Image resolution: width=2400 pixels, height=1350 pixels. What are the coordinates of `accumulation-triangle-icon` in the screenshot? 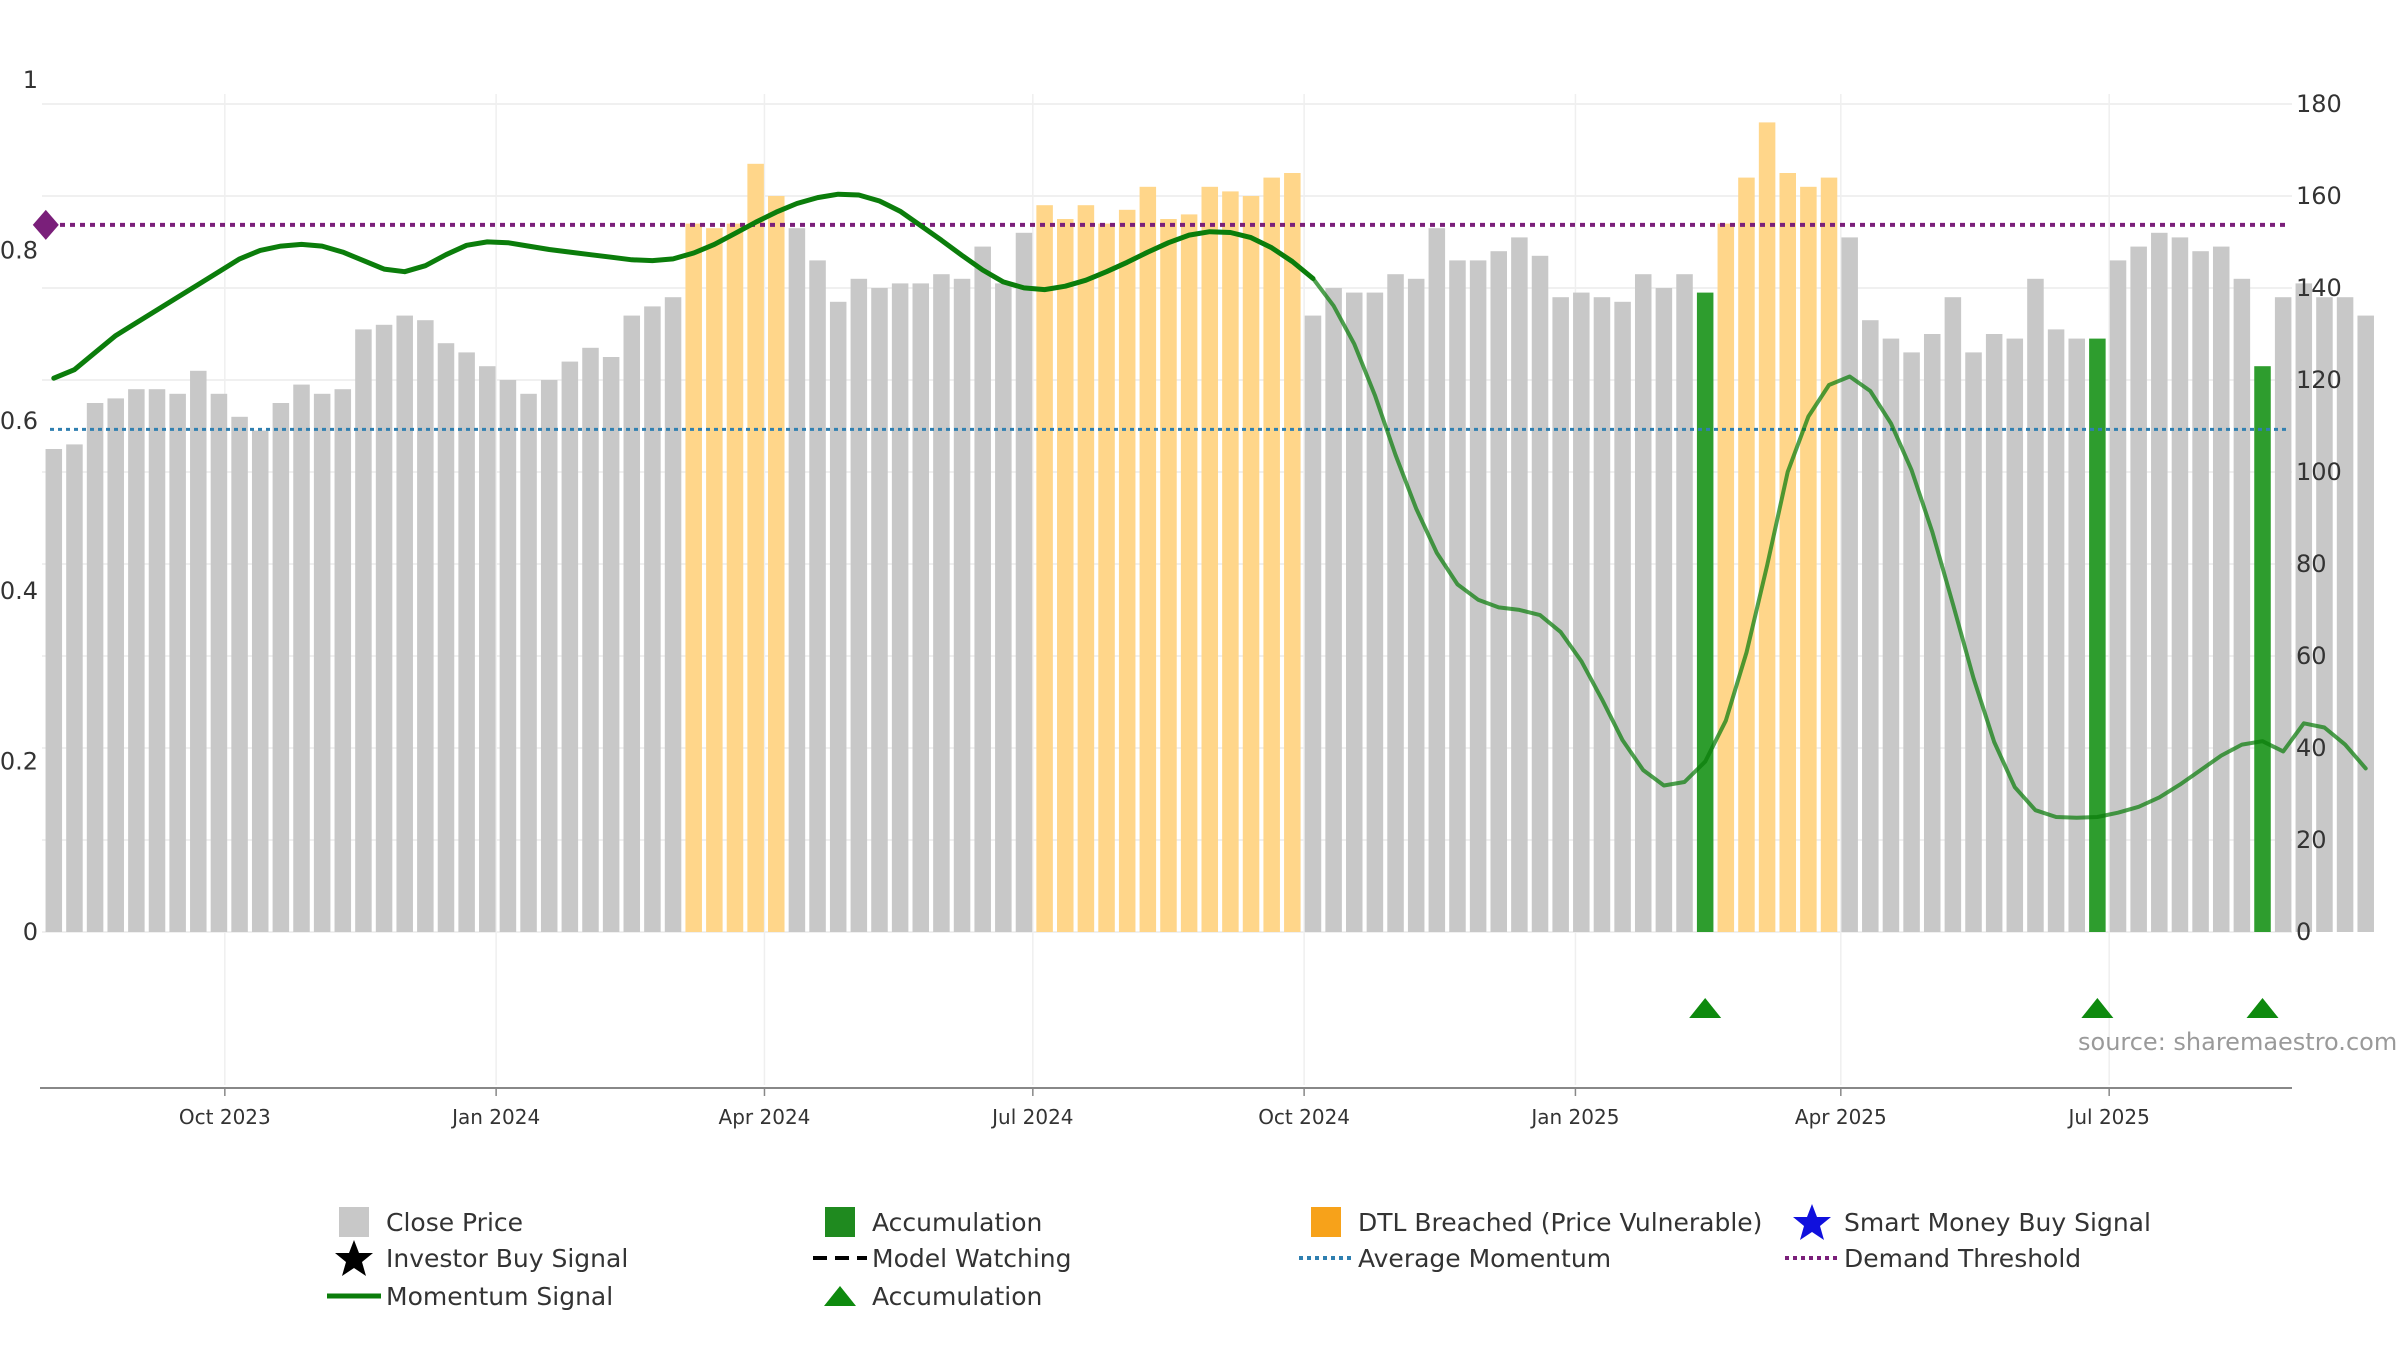 It's located at (2097, 1008).